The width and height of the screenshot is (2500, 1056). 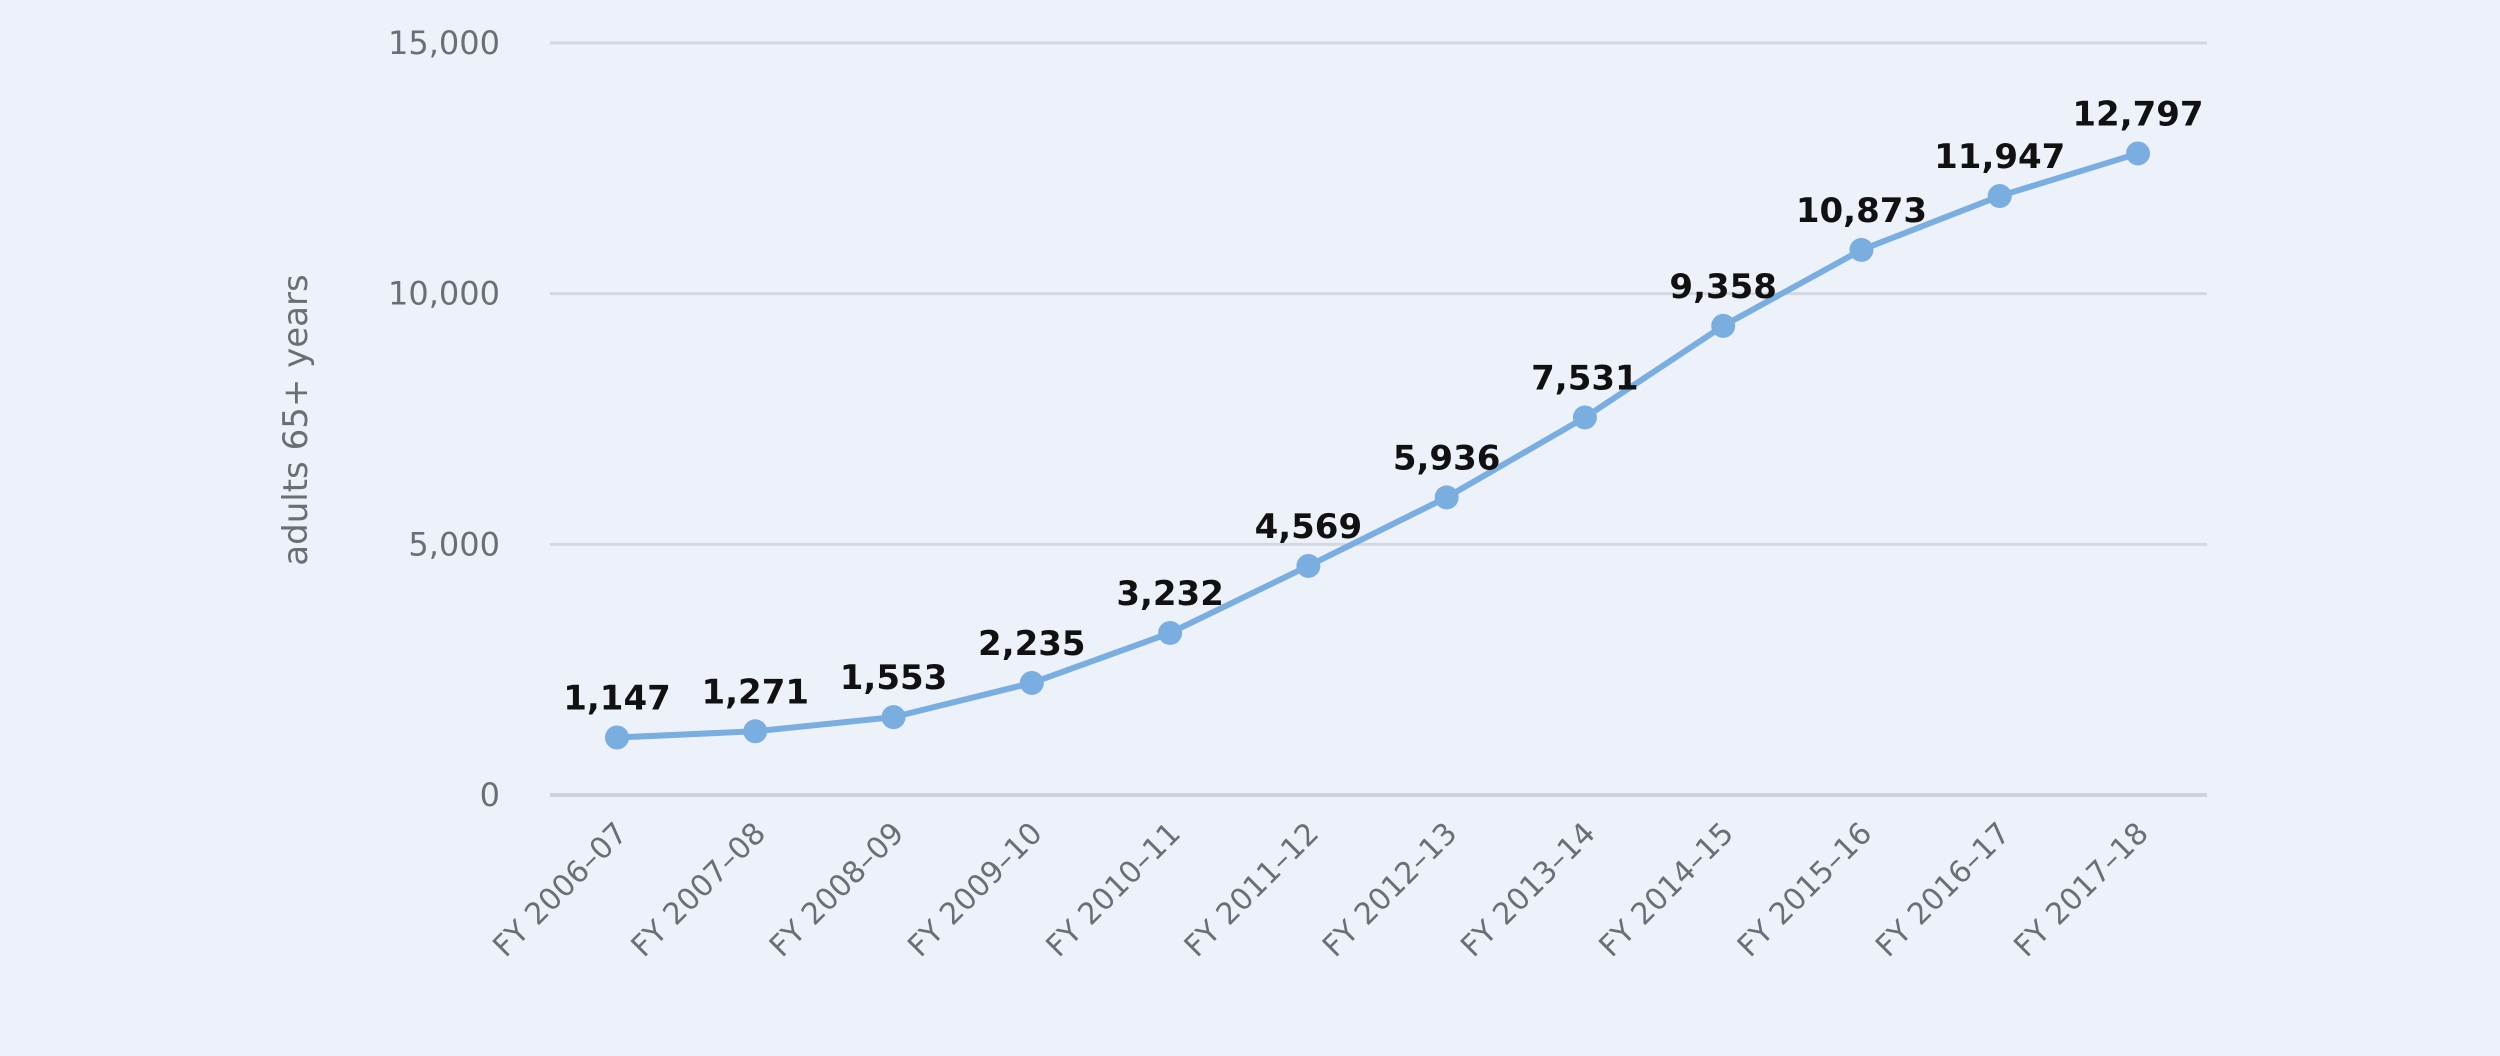 What do you see at coordinates (894, 678) in the screenshot?
I see `data-label: 1,553` at bounding box center [894, 678].